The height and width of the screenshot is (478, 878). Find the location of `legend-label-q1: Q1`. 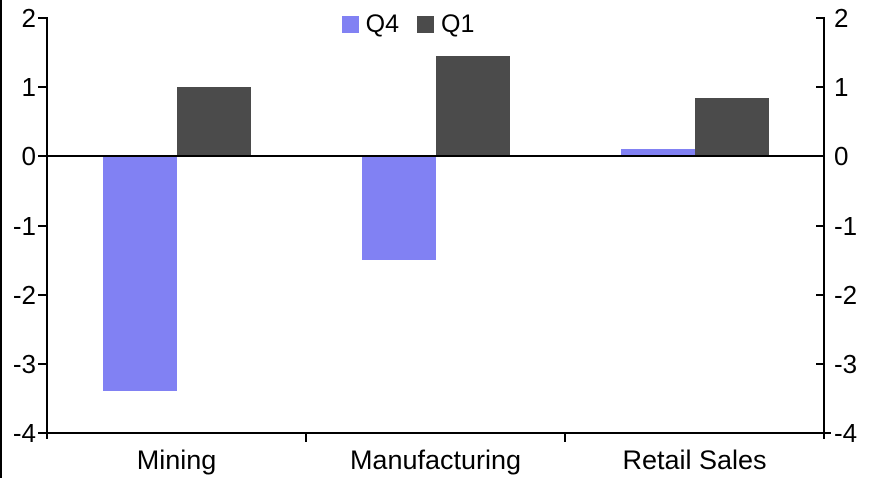

legend-label-q1: Q1 is located at coordinates (458, 24).